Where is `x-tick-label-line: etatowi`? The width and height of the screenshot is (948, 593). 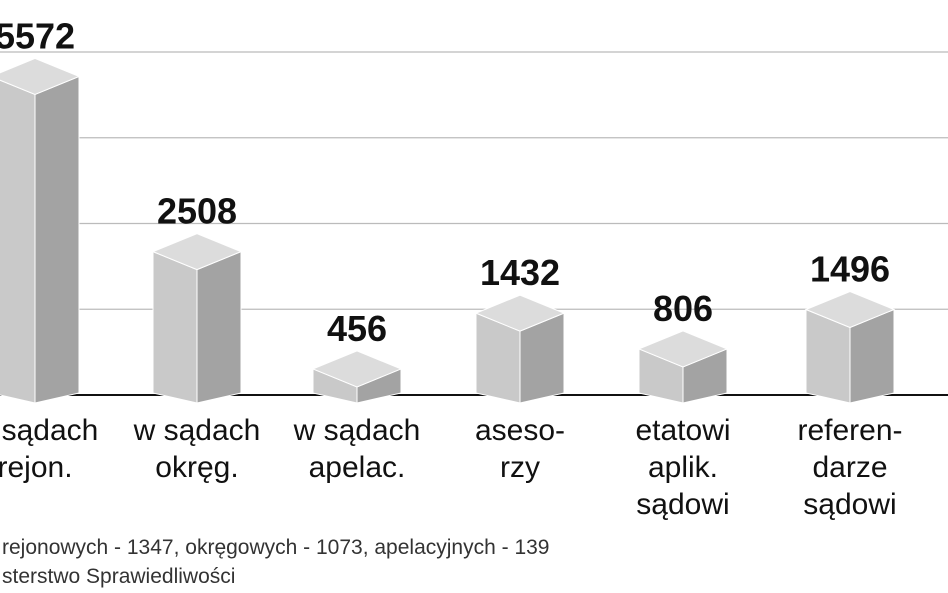 x-tick-label-line: etatowi is located at coordinates (682, 430).